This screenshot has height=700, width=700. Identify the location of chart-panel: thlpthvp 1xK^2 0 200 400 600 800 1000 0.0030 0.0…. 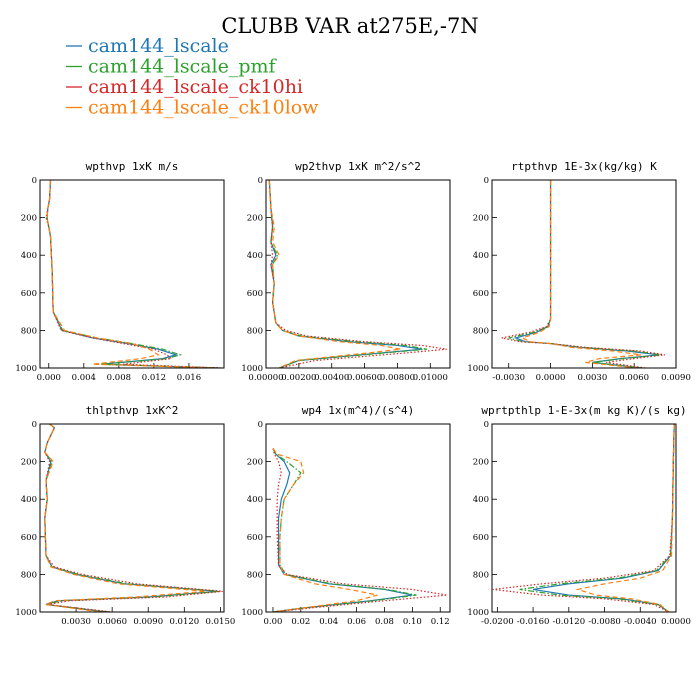
(125, 515).